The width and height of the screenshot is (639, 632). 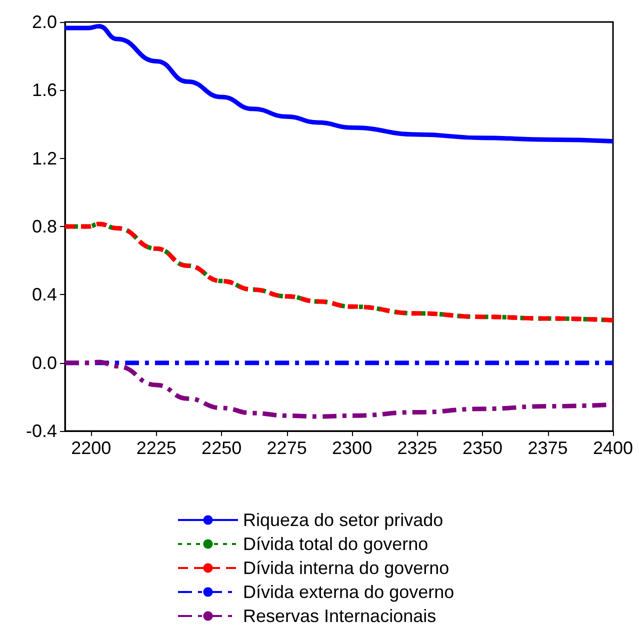 I want to click on legend-label: Dívida interna do governo, so click(x=346, y=568).